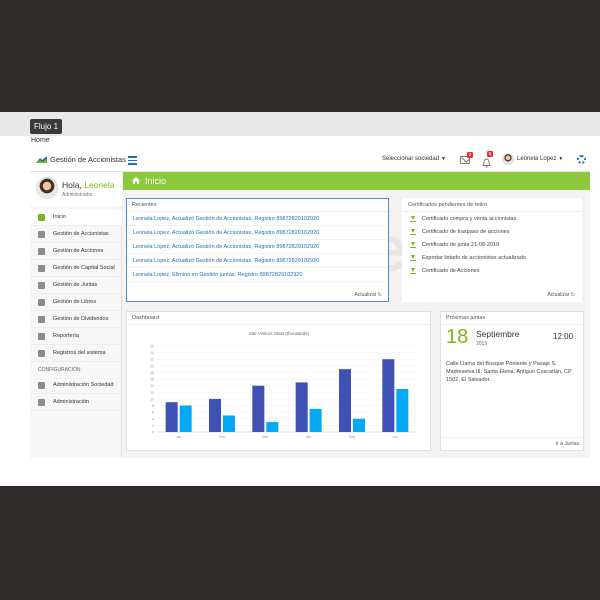 Image resolution: width=600 pixels, height=600 pixels. What do you see at coordinates (492, 270) in the screenshot?
I see `cert-item: Certificado de Acciones` at bounding box center [492, 270].